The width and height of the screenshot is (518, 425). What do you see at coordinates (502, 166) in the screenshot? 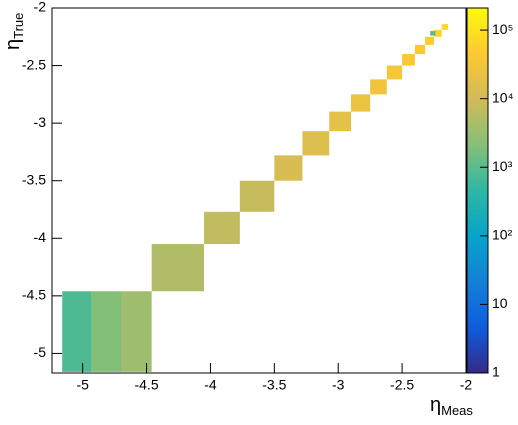
I see `colorbar-tick-label: 10³` at bounding box center [502, 166].